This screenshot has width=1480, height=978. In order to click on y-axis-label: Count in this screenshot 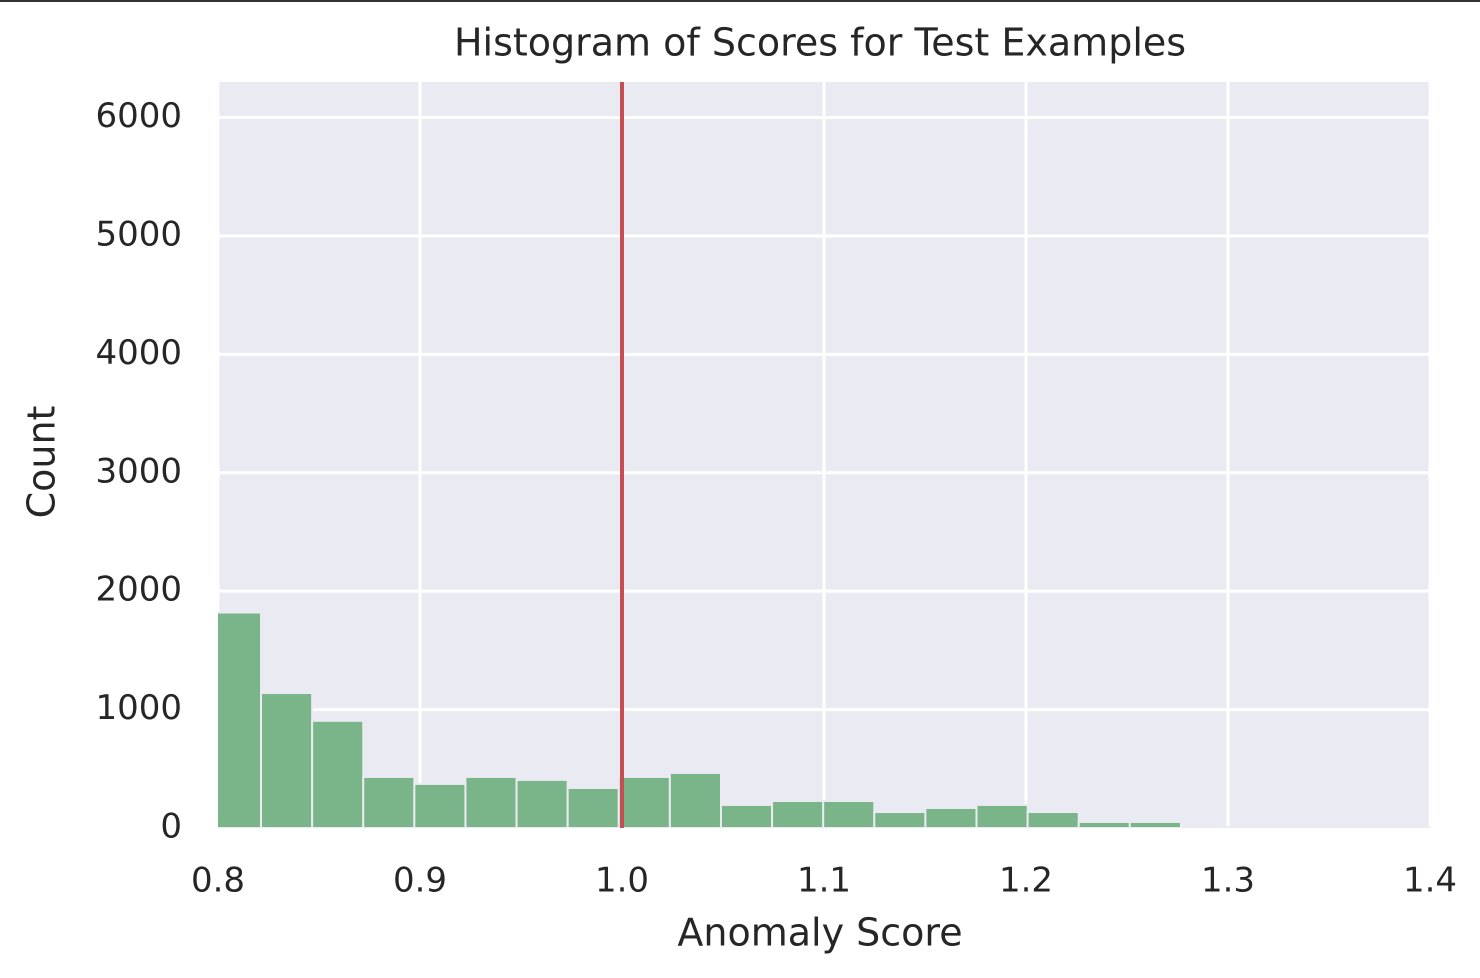, I will do `click(42, 462)`.